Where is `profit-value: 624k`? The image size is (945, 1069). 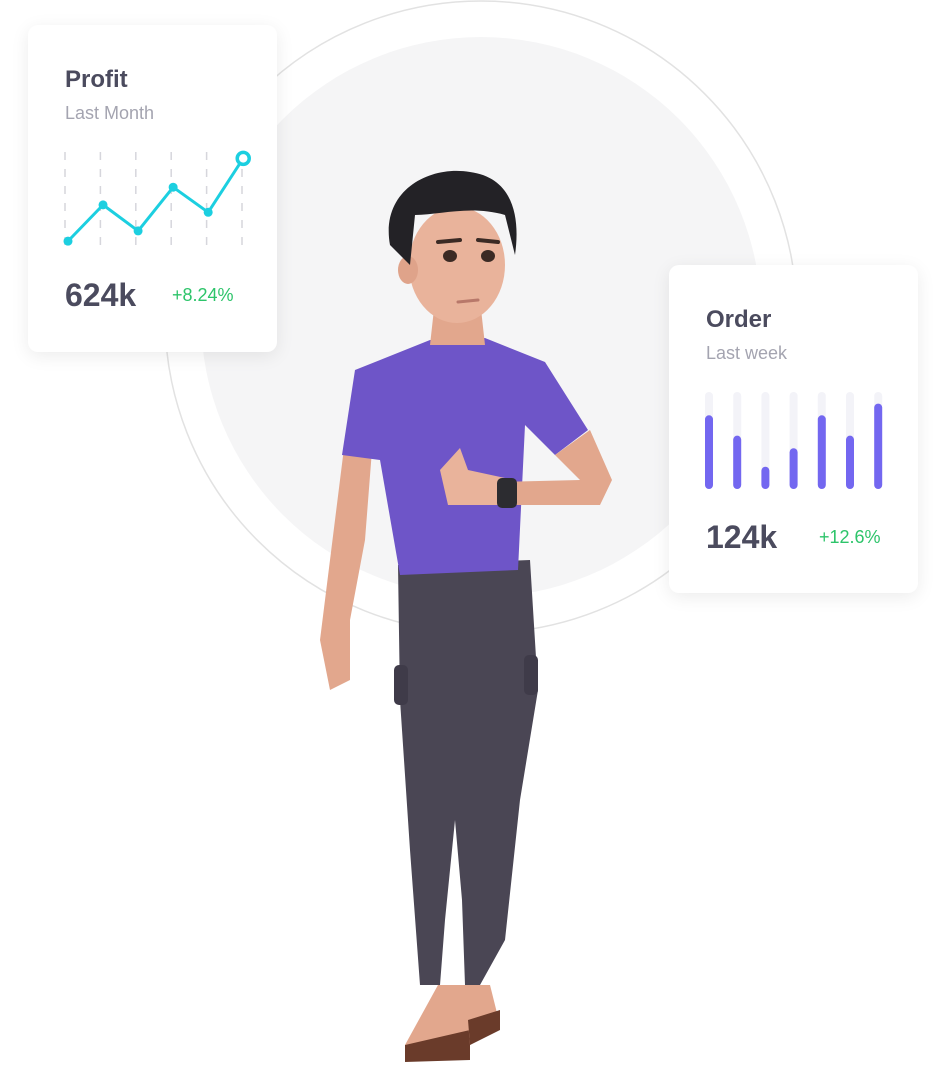 profit-value: 624k is located at coordinates (101, 295).